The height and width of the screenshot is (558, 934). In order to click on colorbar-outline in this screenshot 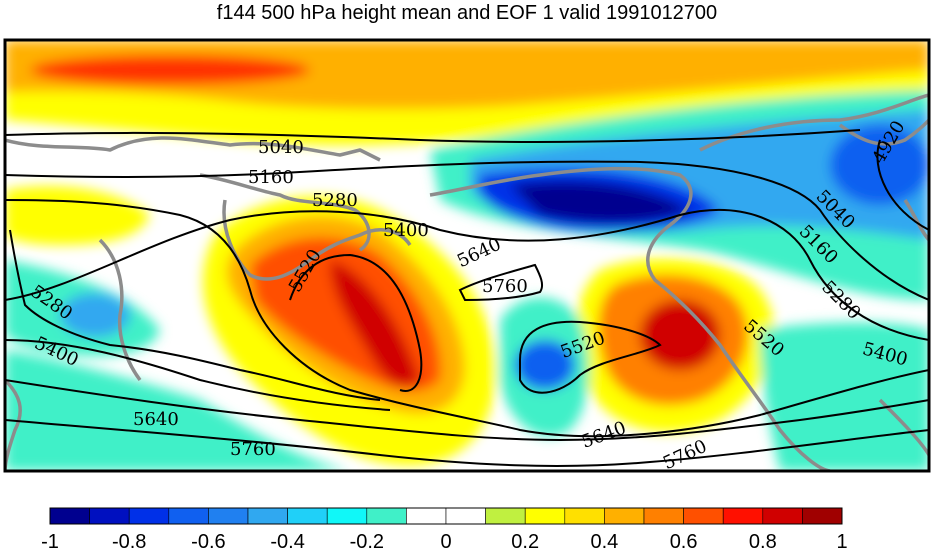, I will do `click(446, 516)`.